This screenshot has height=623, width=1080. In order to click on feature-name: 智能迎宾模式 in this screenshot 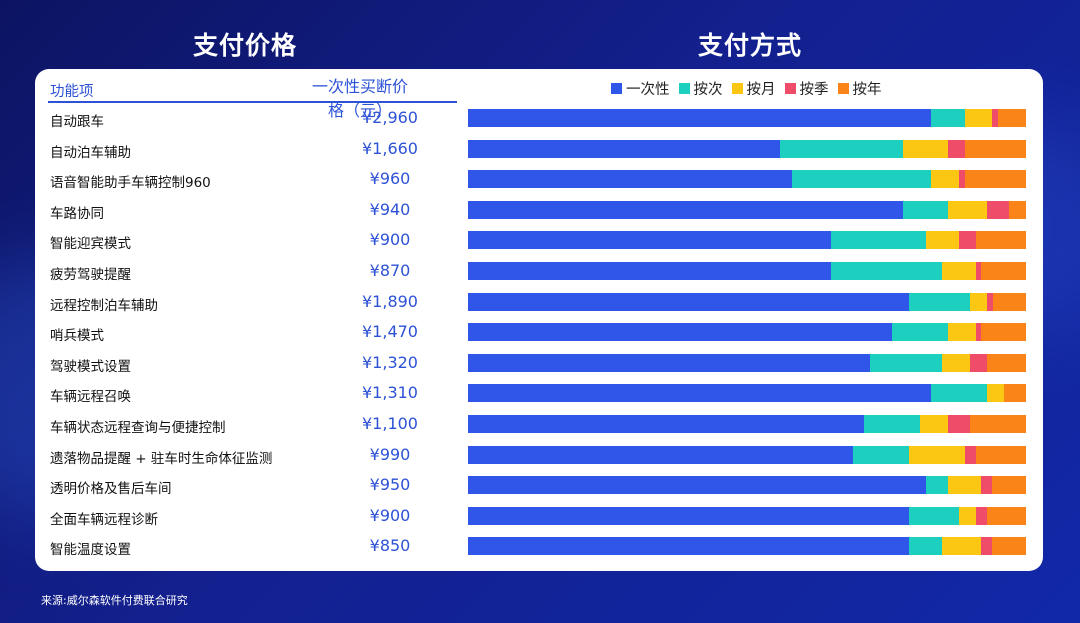, I will do `click(90, 244)`.